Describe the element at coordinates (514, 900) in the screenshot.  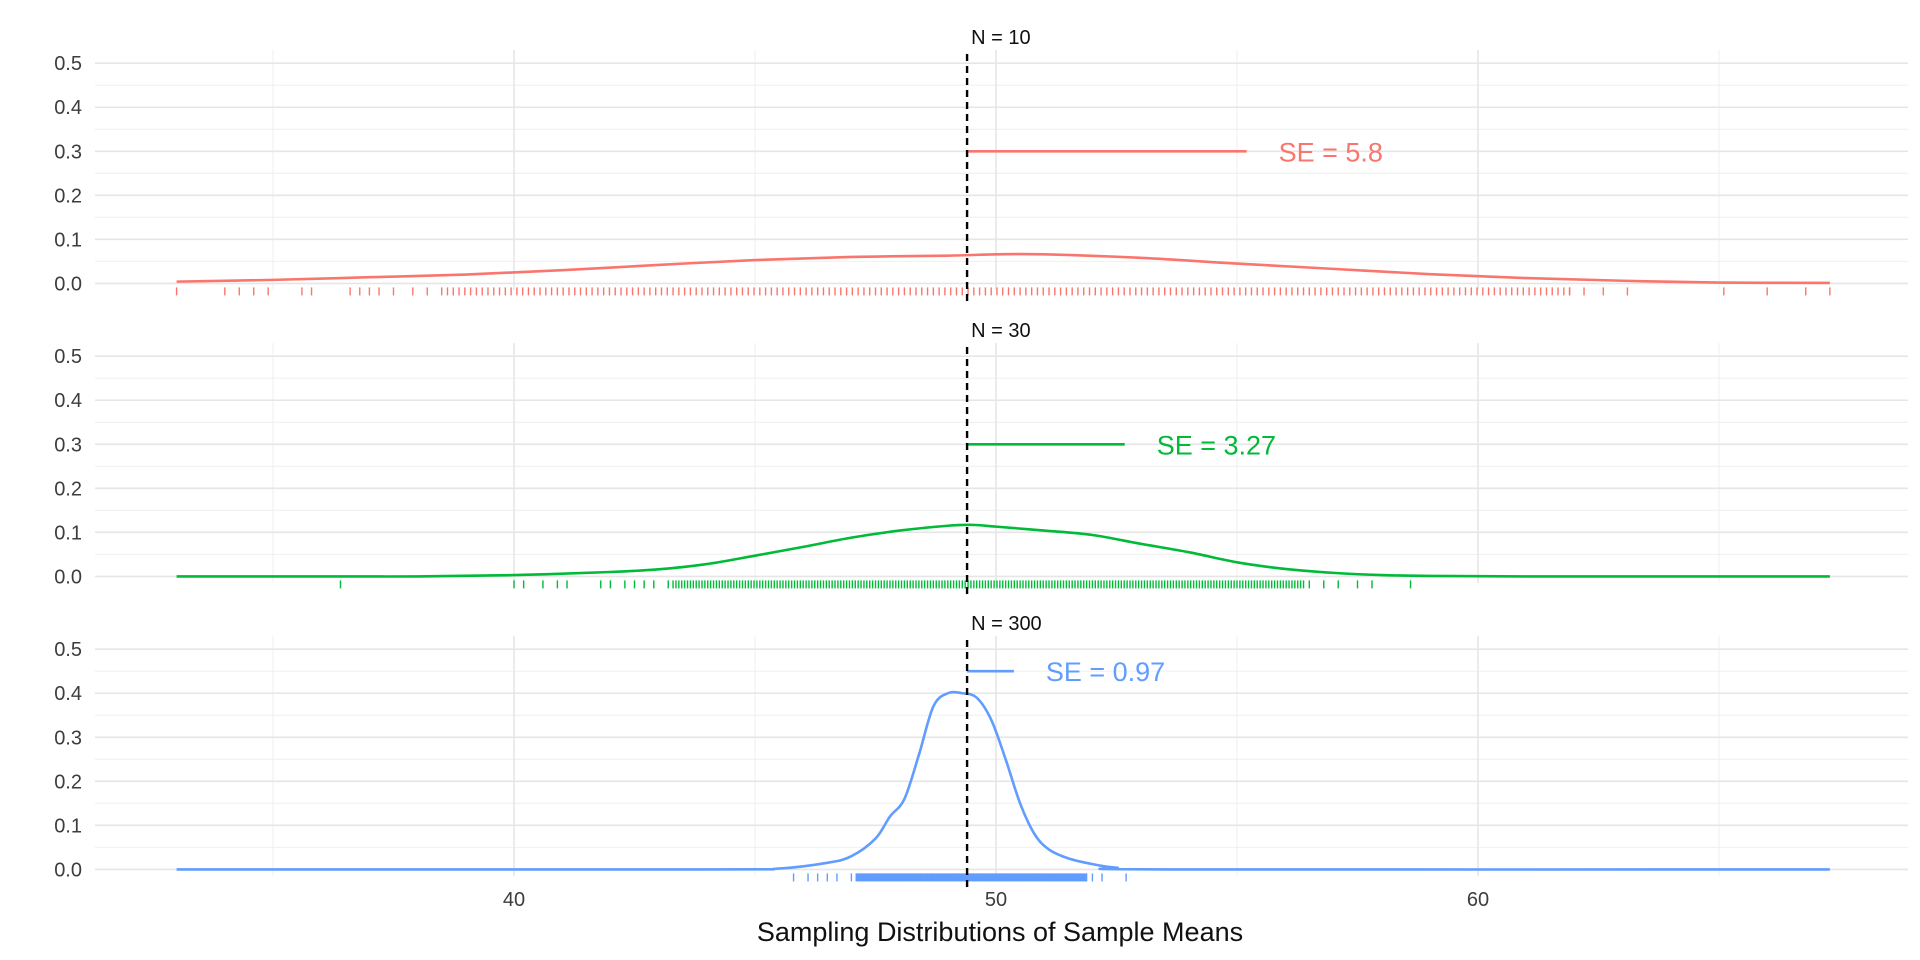
I see `x-tick-label: 40` at that location.